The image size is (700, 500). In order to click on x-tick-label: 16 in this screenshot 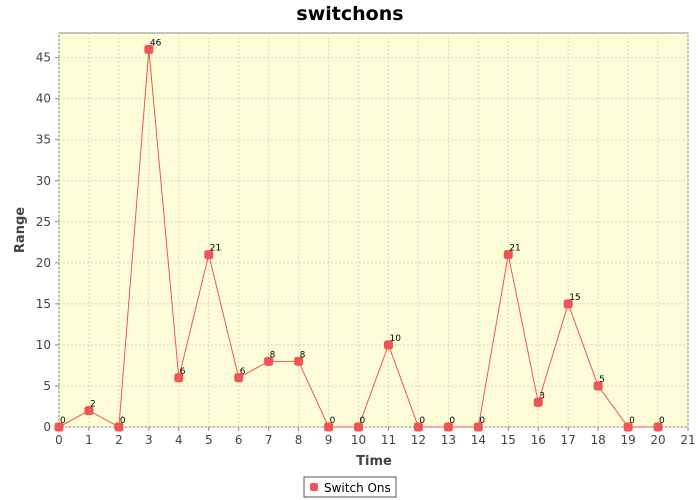, I will do `click(538, 440)`.